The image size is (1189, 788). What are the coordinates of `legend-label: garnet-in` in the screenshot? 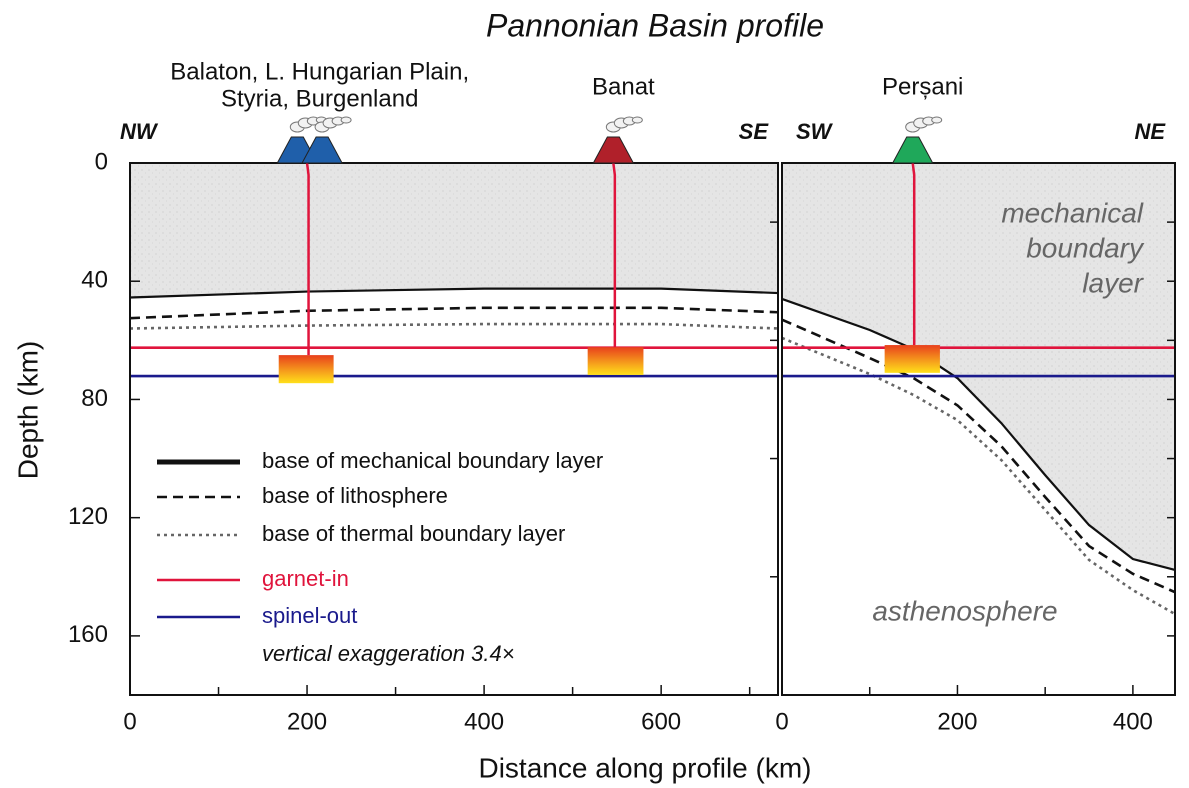 It's located at (305, 578).